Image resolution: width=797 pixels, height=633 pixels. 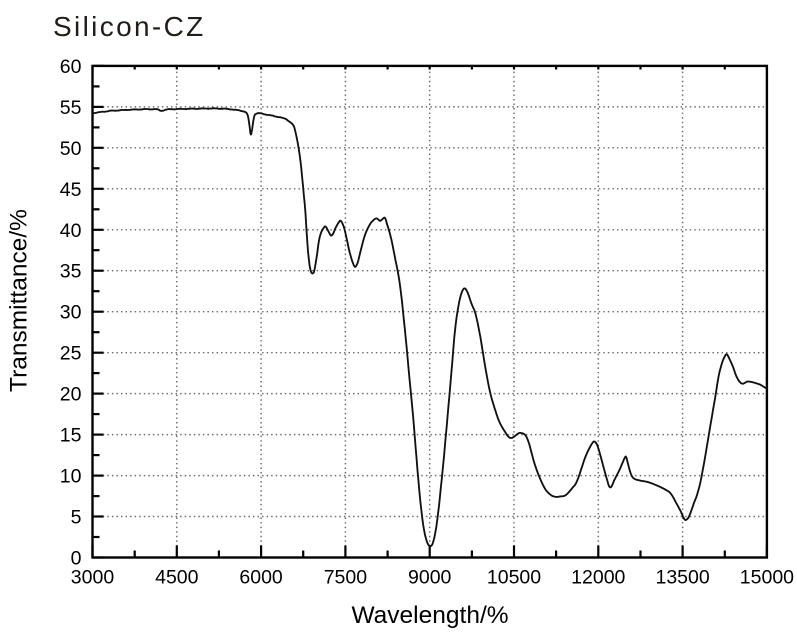 What do you see at coordinates (76, 559) in the screenshot?
I see `svg-text: 0` at bounding box center [76, 559].